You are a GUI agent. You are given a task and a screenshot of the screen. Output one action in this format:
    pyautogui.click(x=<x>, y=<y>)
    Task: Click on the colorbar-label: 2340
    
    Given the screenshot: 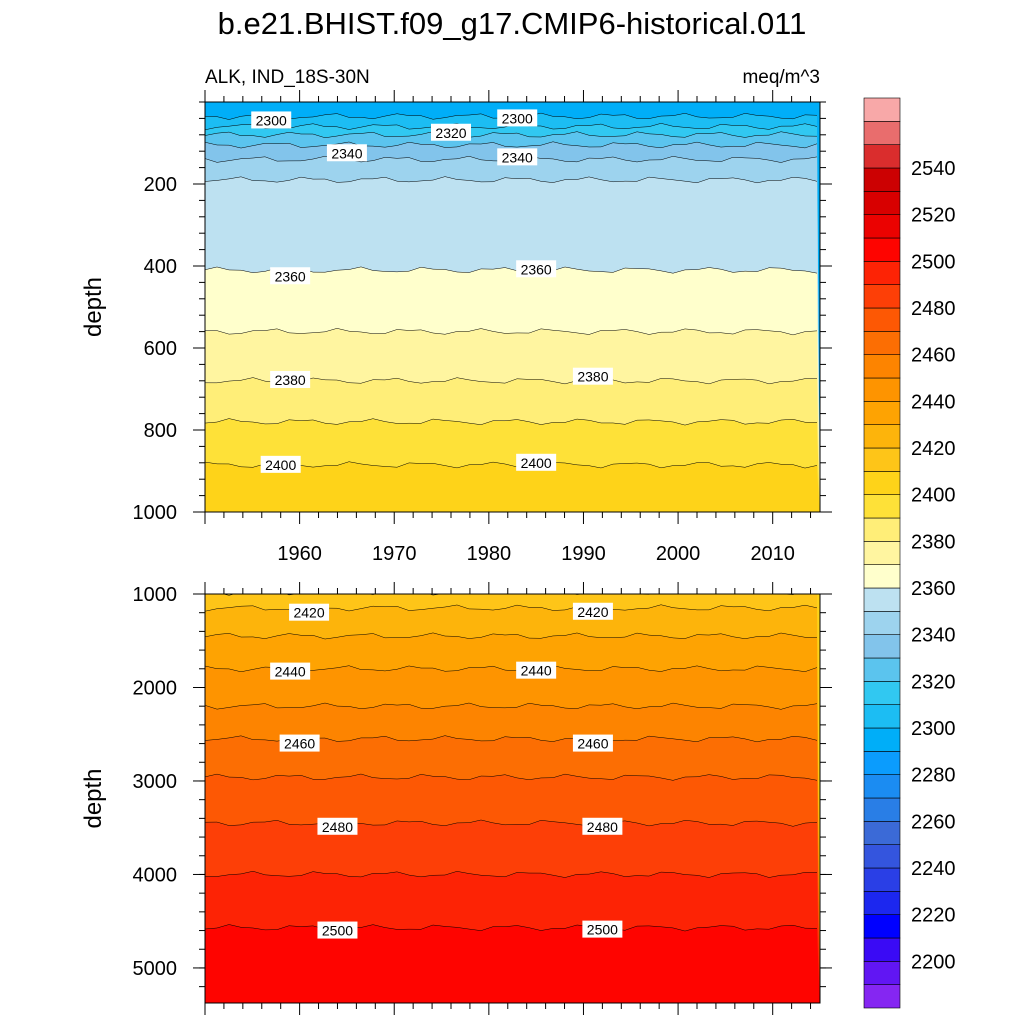 What is the action you would take?
    pyautogui.click(x=933, y=636)
    